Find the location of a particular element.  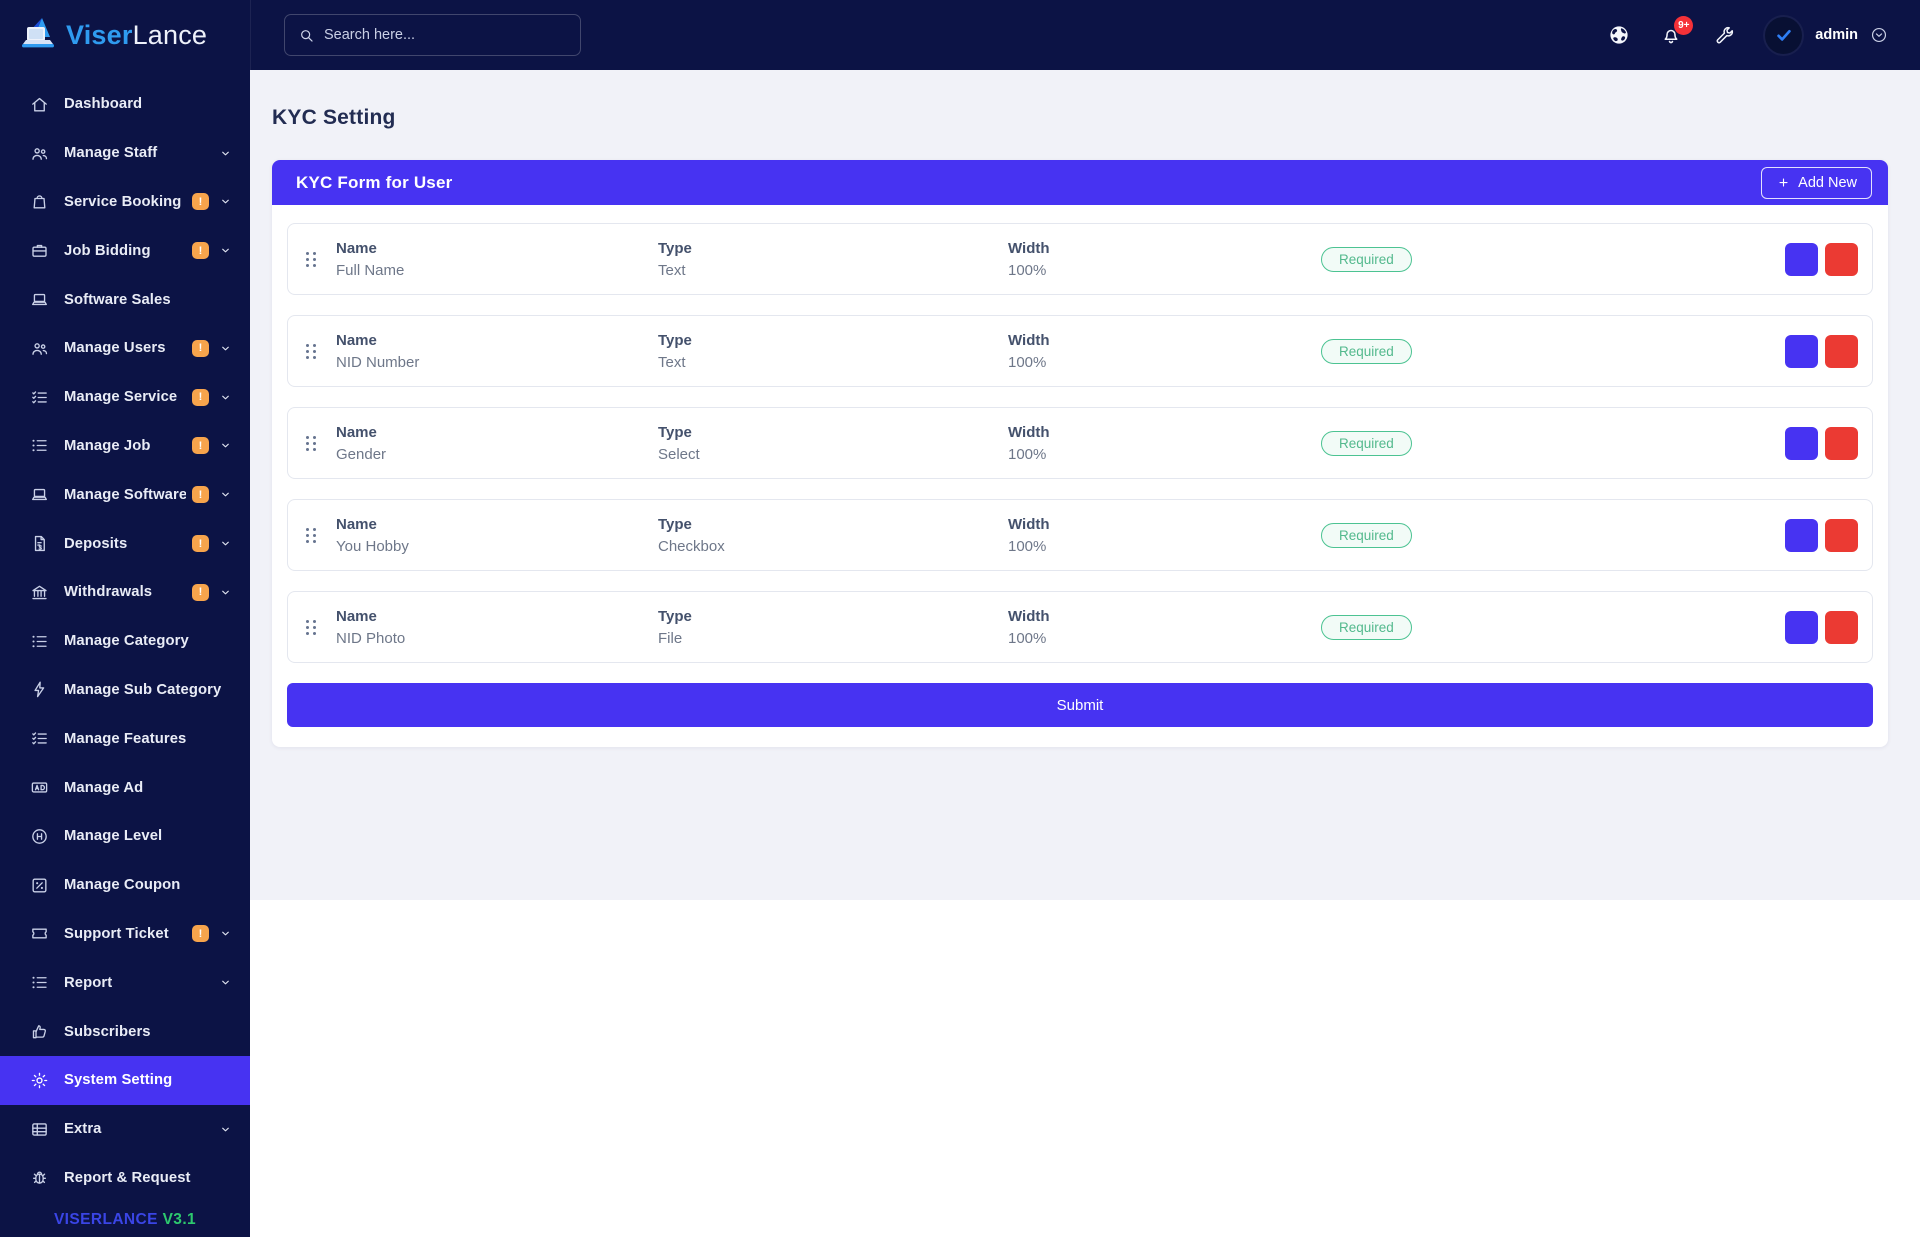

bank-icon is located at coordinates (39, 592).